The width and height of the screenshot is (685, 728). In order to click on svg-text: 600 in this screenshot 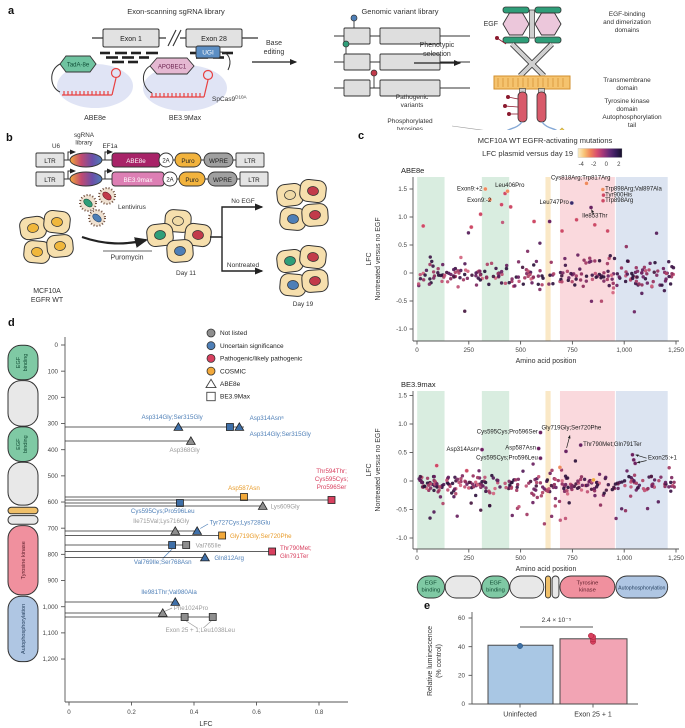, I will do `click(53, 502)`.